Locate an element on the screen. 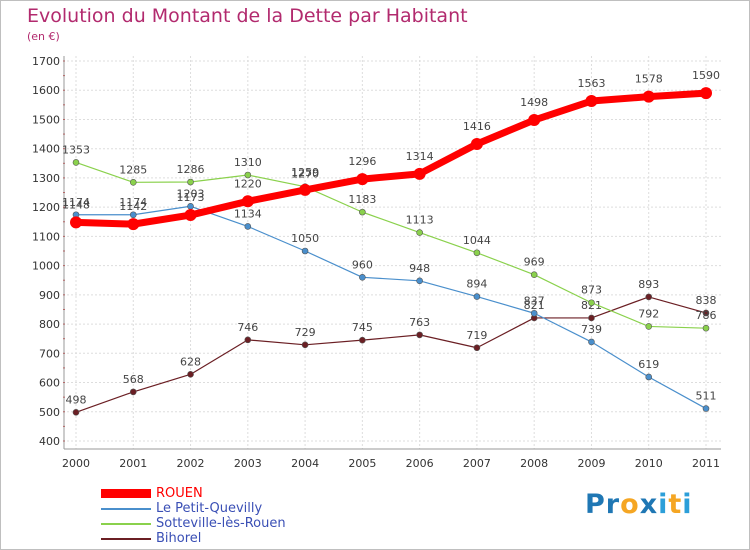 Image resolution: width=750 pixels, height=550 pixels. legend-label-sotteville-l-s-rouen: Sotteville-lès-Rouen is located at coordinates (221, 523).